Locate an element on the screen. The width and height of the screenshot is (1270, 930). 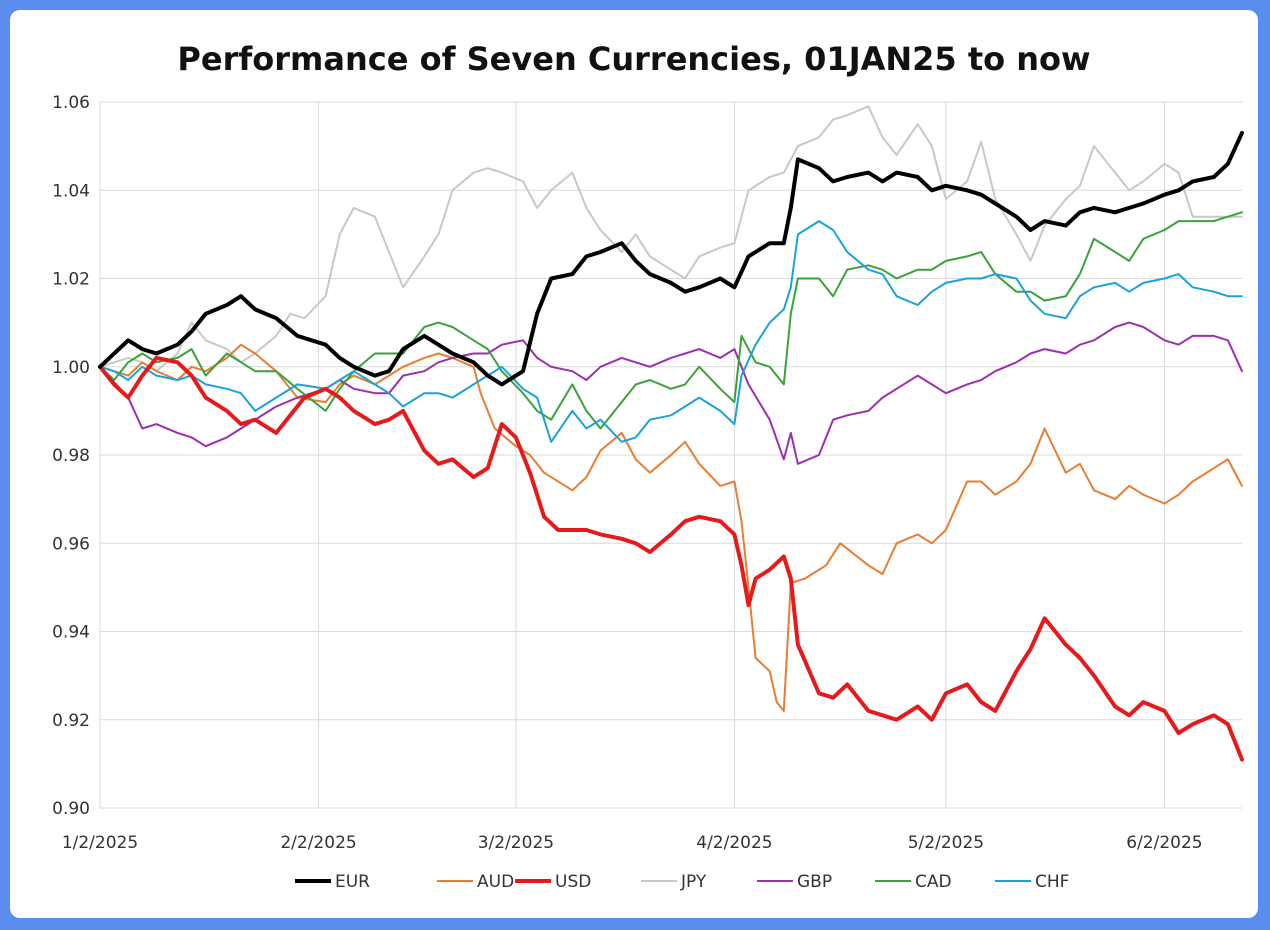
x-tick-label: 4/2/2025 is located at coordinates (734, 843).